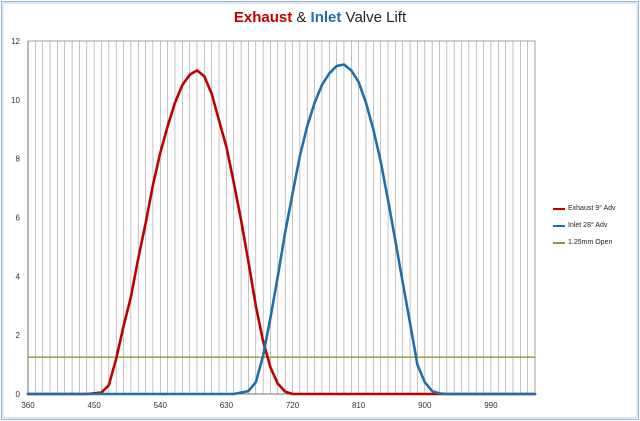  I want to click on legend-swatch-exhaust, so click(559, 208).